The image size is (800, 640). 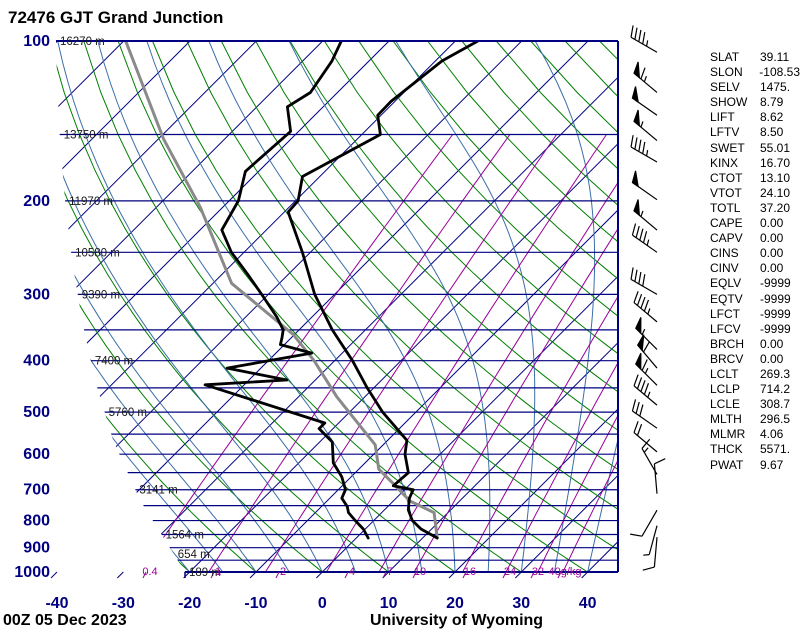 I want to click on index-value: 8.62, so click(x=772, y=117).